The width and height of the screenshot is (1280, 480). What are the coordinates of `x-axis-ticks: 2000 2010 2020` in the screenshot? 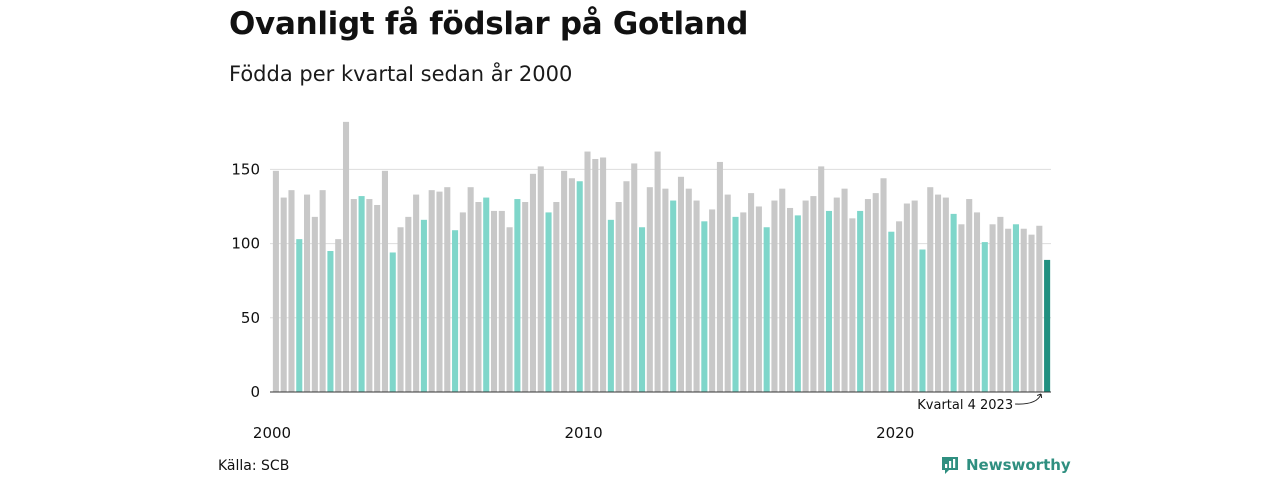 It's located at (583, 433).